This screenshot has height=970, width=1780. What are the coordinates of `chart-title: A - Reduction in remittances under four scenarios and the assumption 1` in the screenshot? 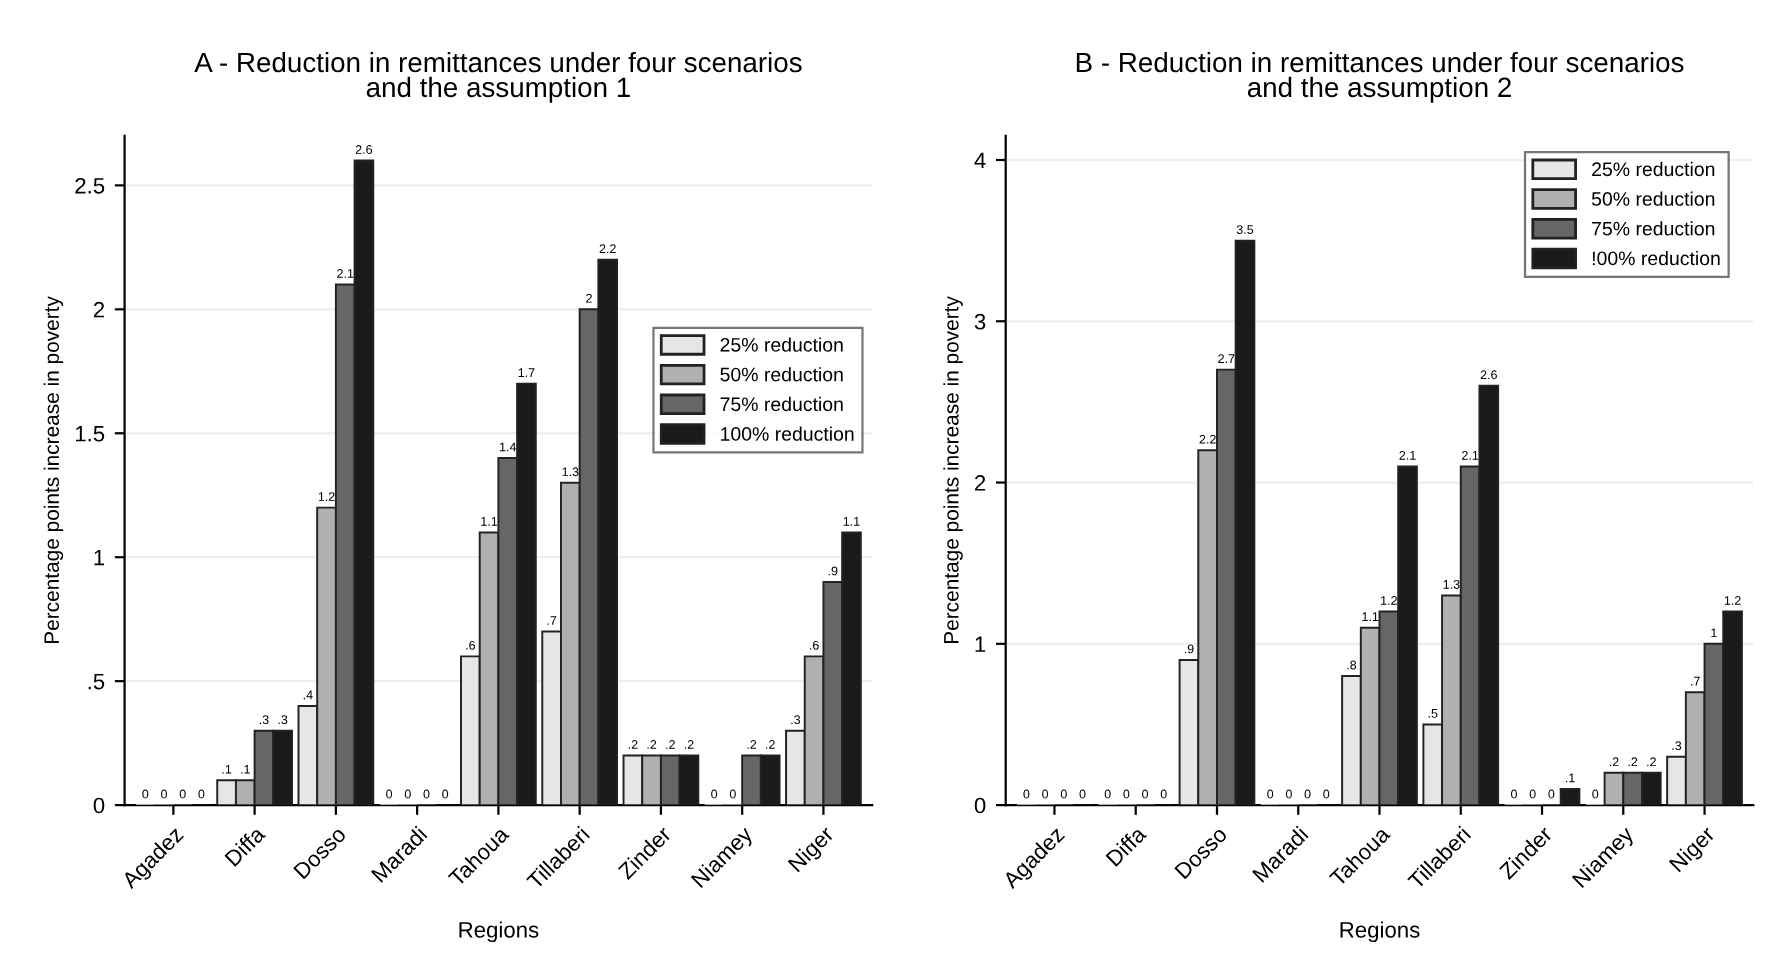 It's located at (498, 77).